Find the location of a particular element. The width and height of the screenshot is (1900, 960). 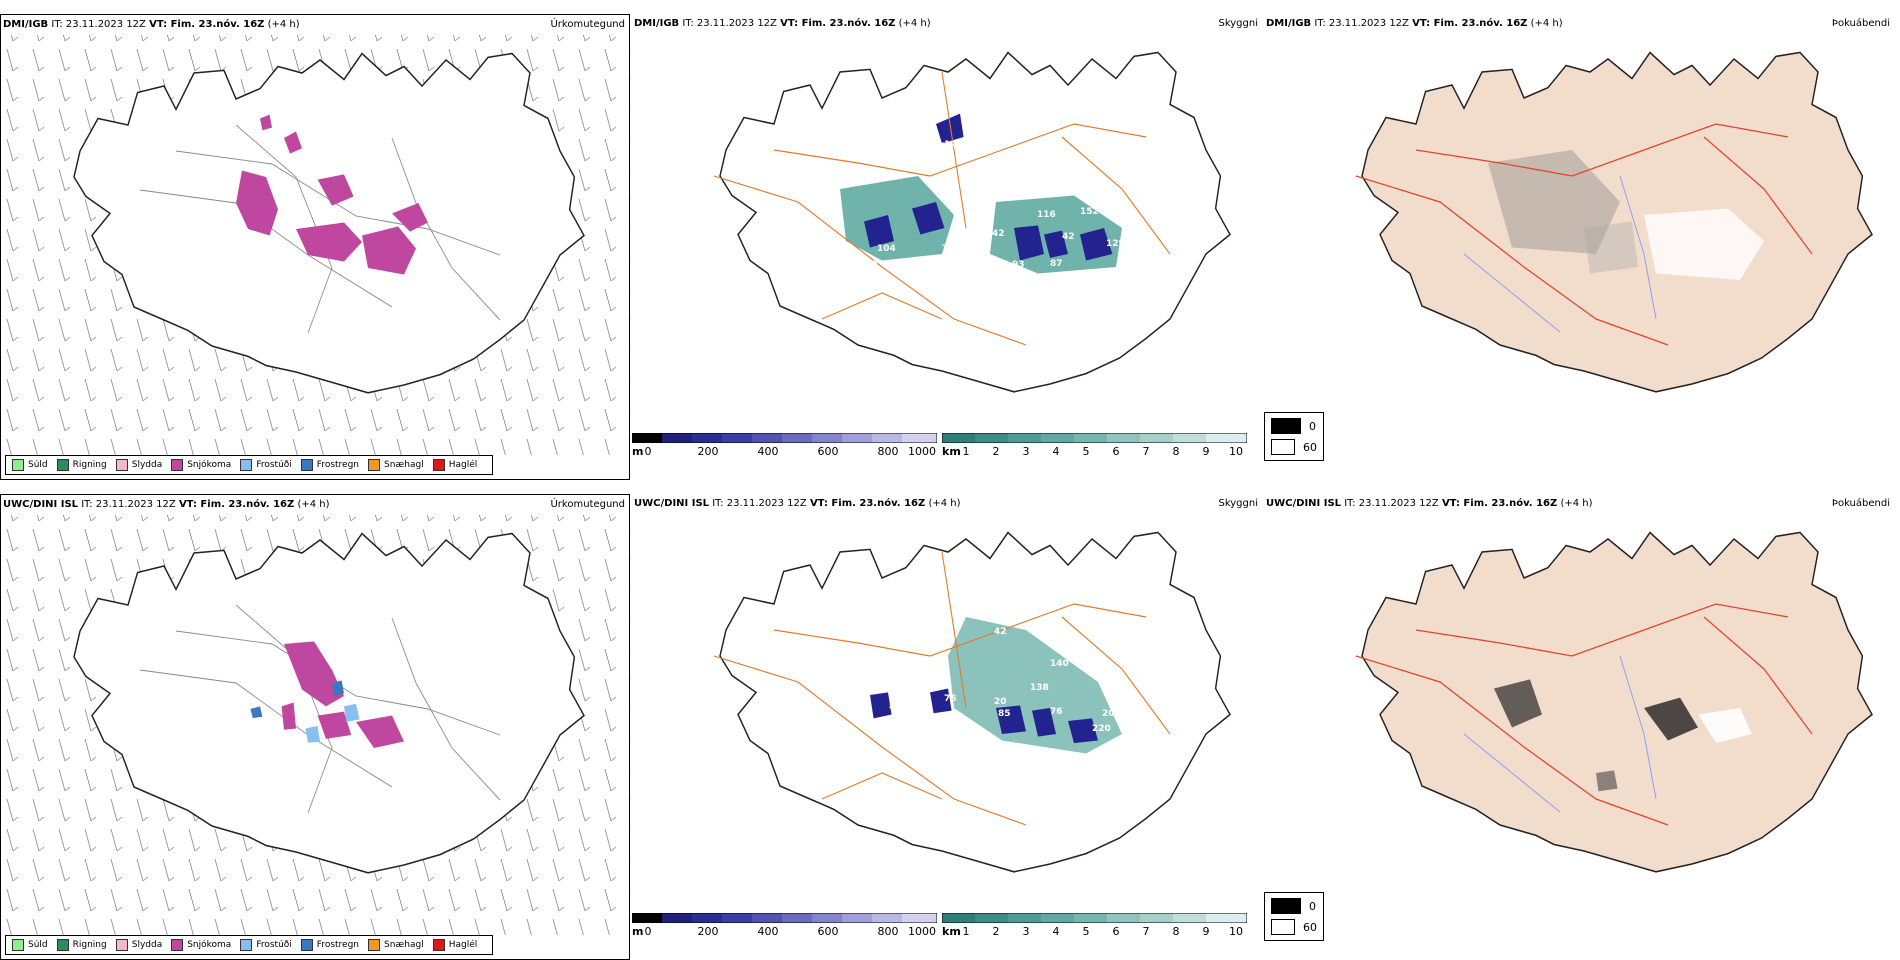

vis-label: 108 is located at coordinates (931, 270).